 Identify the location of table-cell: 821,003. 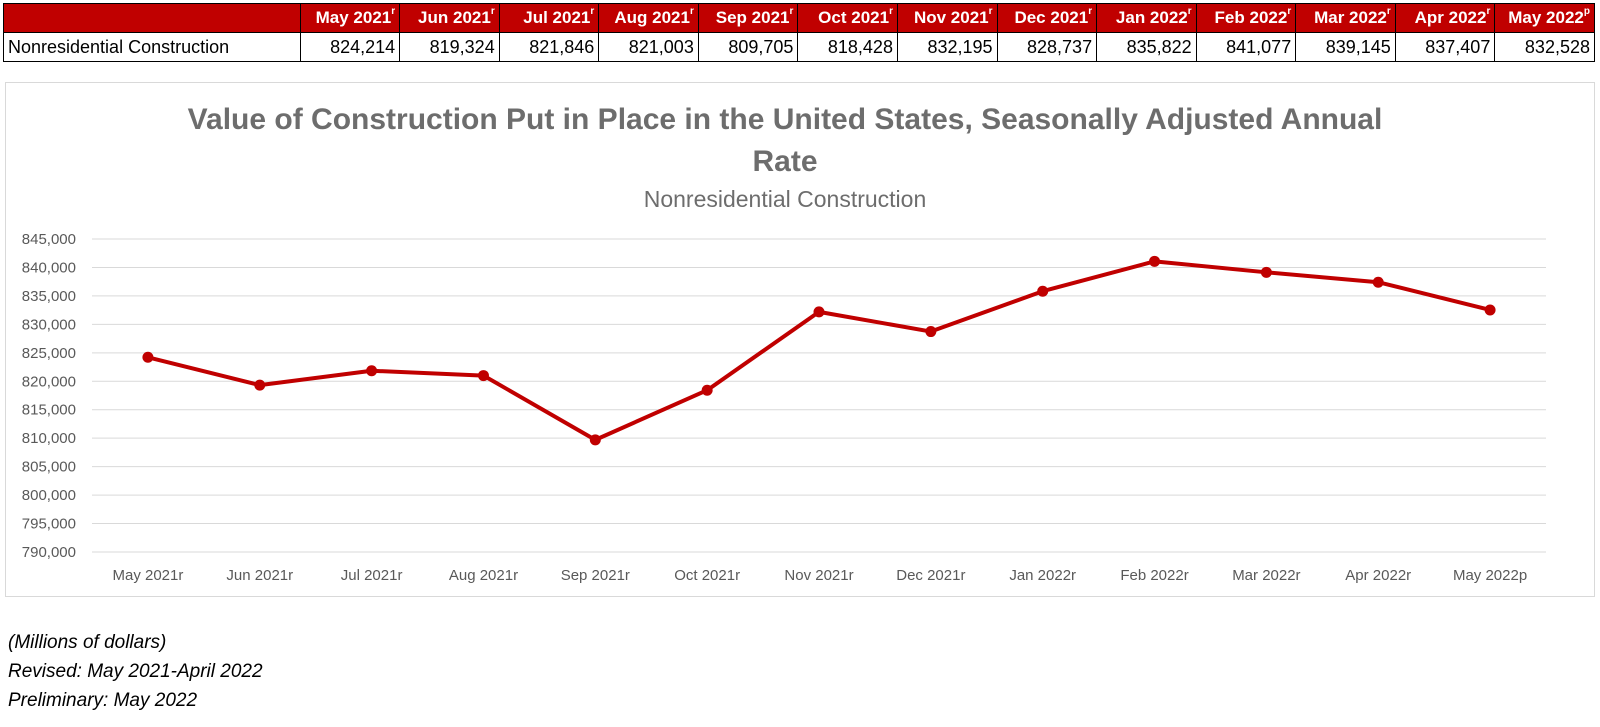
(648, 47).